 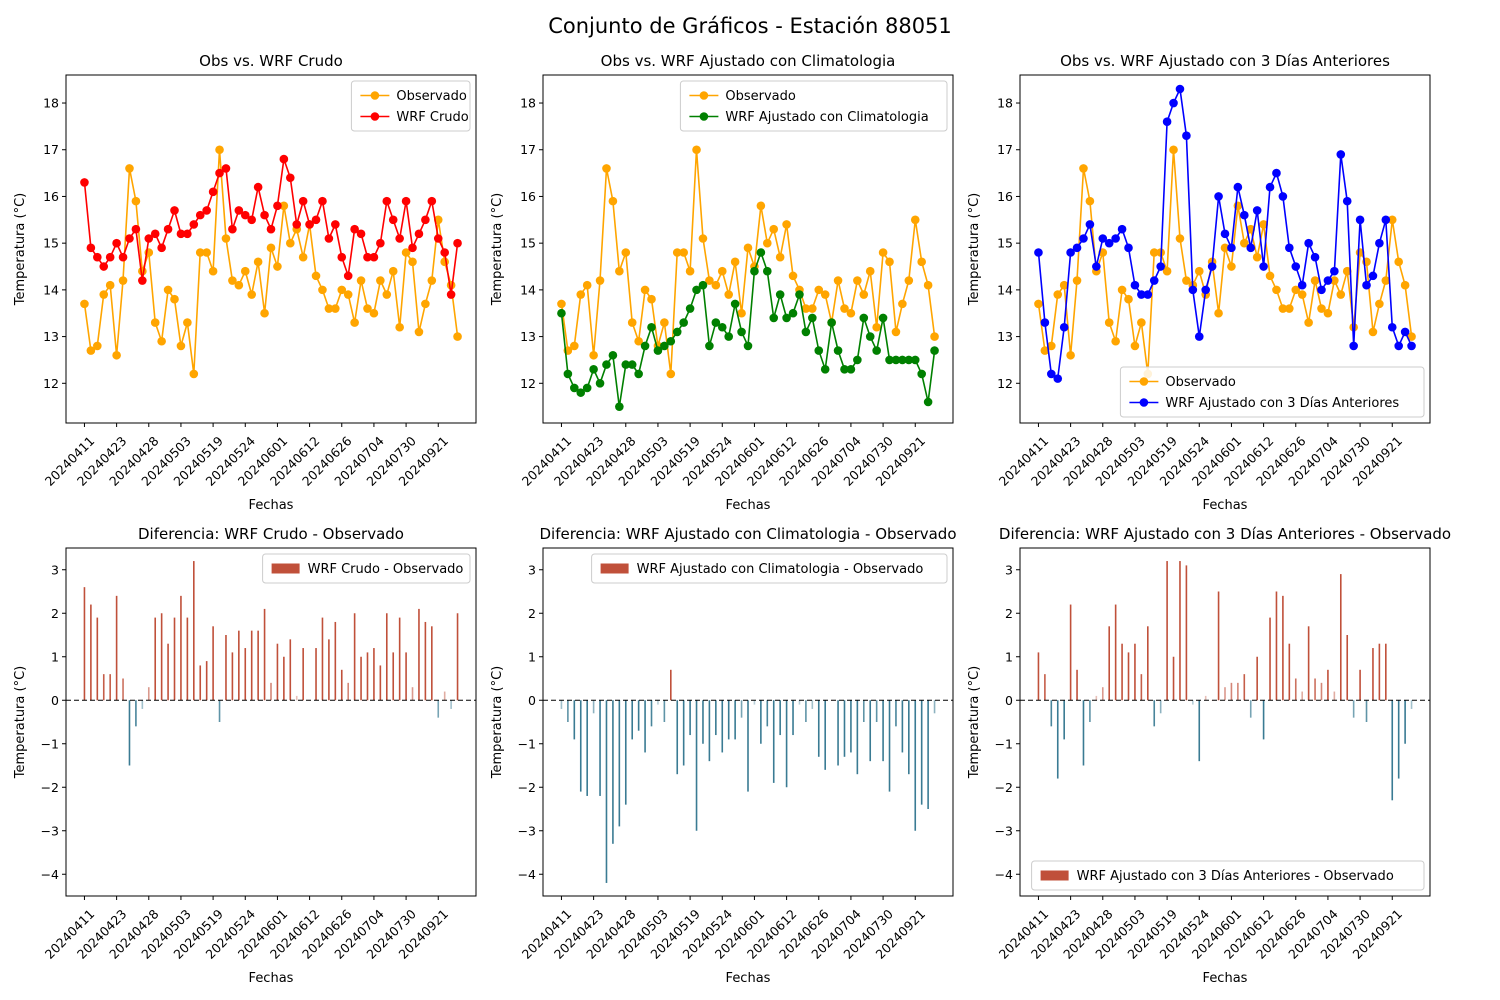 What do you see at coordinates (528, 383) in the screenshot?
I see `y-tick-label: 12` at bounding box center [528, 383].